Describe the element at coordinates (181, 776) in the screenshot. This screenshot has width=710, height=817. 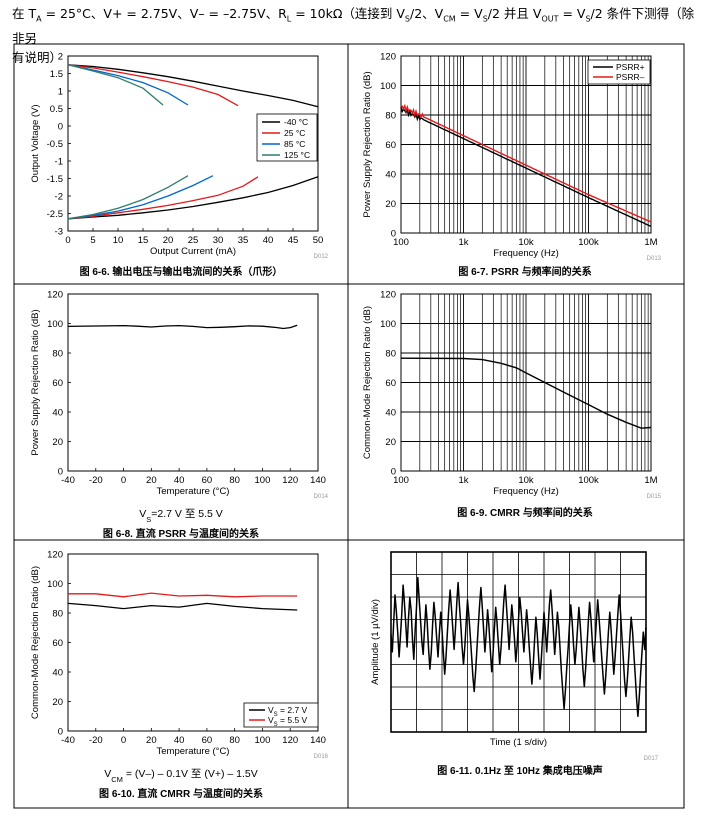
I see `figure-subcaption: VCM = (V–) – 0.1V 至 (V+) – 1.5V` at that location.